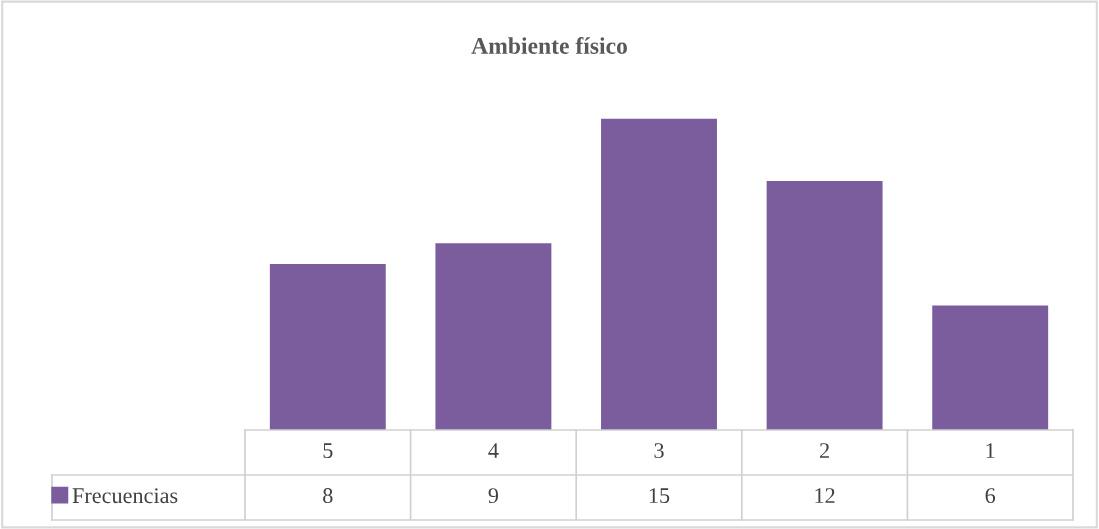 Image resolution: width=1099 pixels, height=529 pixels. What do you see at coordinates (659, 496) in the screenshot?
I see `data-label: 15` at bounding box center [659, 496].